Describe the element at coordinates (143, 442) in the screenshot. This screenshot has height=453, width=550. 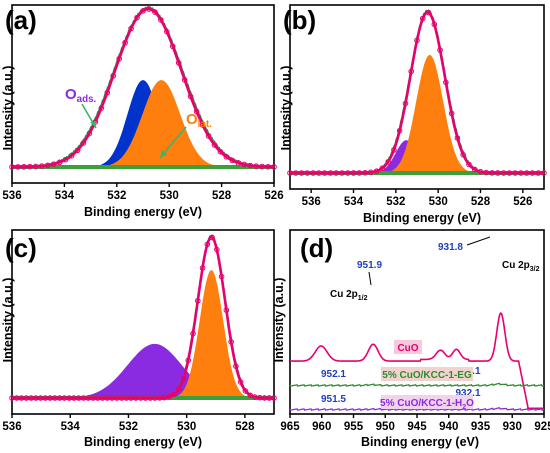
I see `panel-c-xlabel: Binding energy (eV)` at that location.